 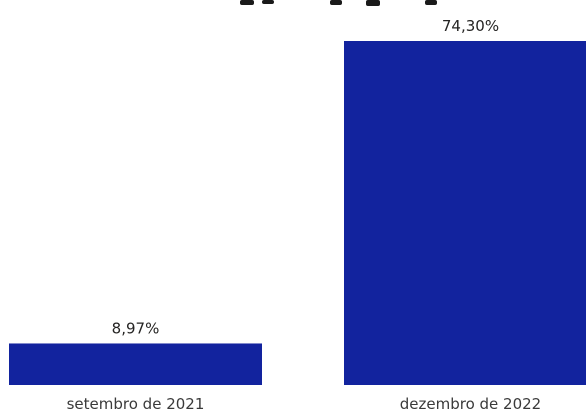 What do you see at coordinates (470, 26) in the screenshot?
I see `data-label-2: 74,30%` at bounding box center [470, 26].